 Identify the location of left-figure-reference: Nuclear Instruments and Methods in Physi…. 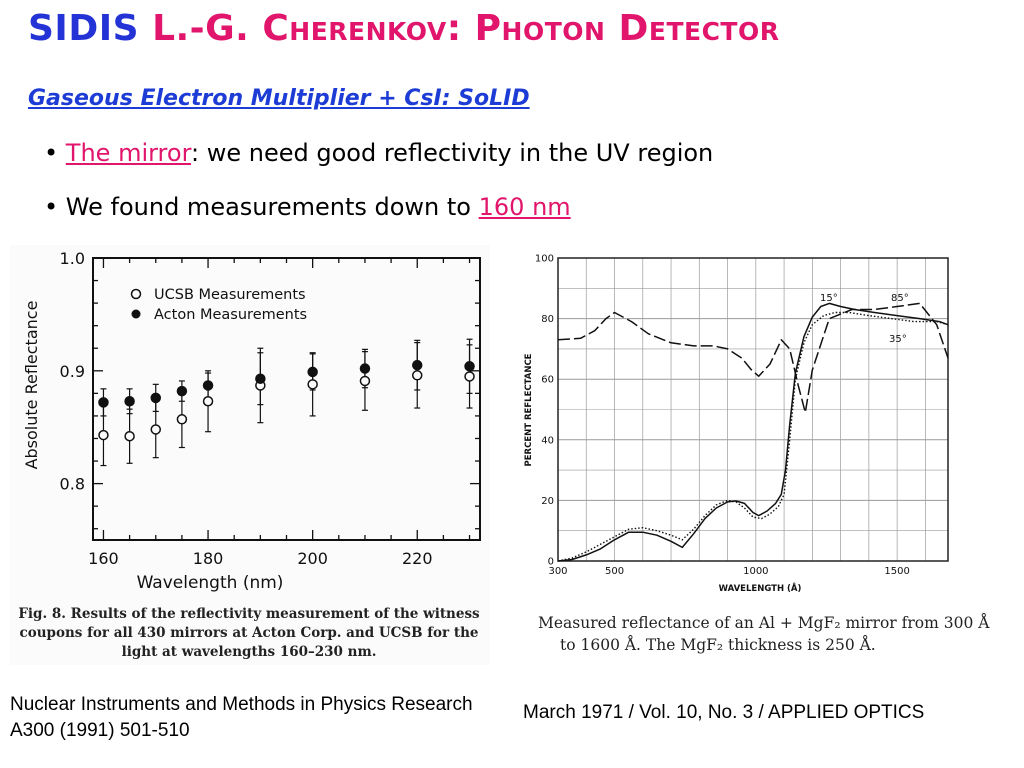
(241, 717).